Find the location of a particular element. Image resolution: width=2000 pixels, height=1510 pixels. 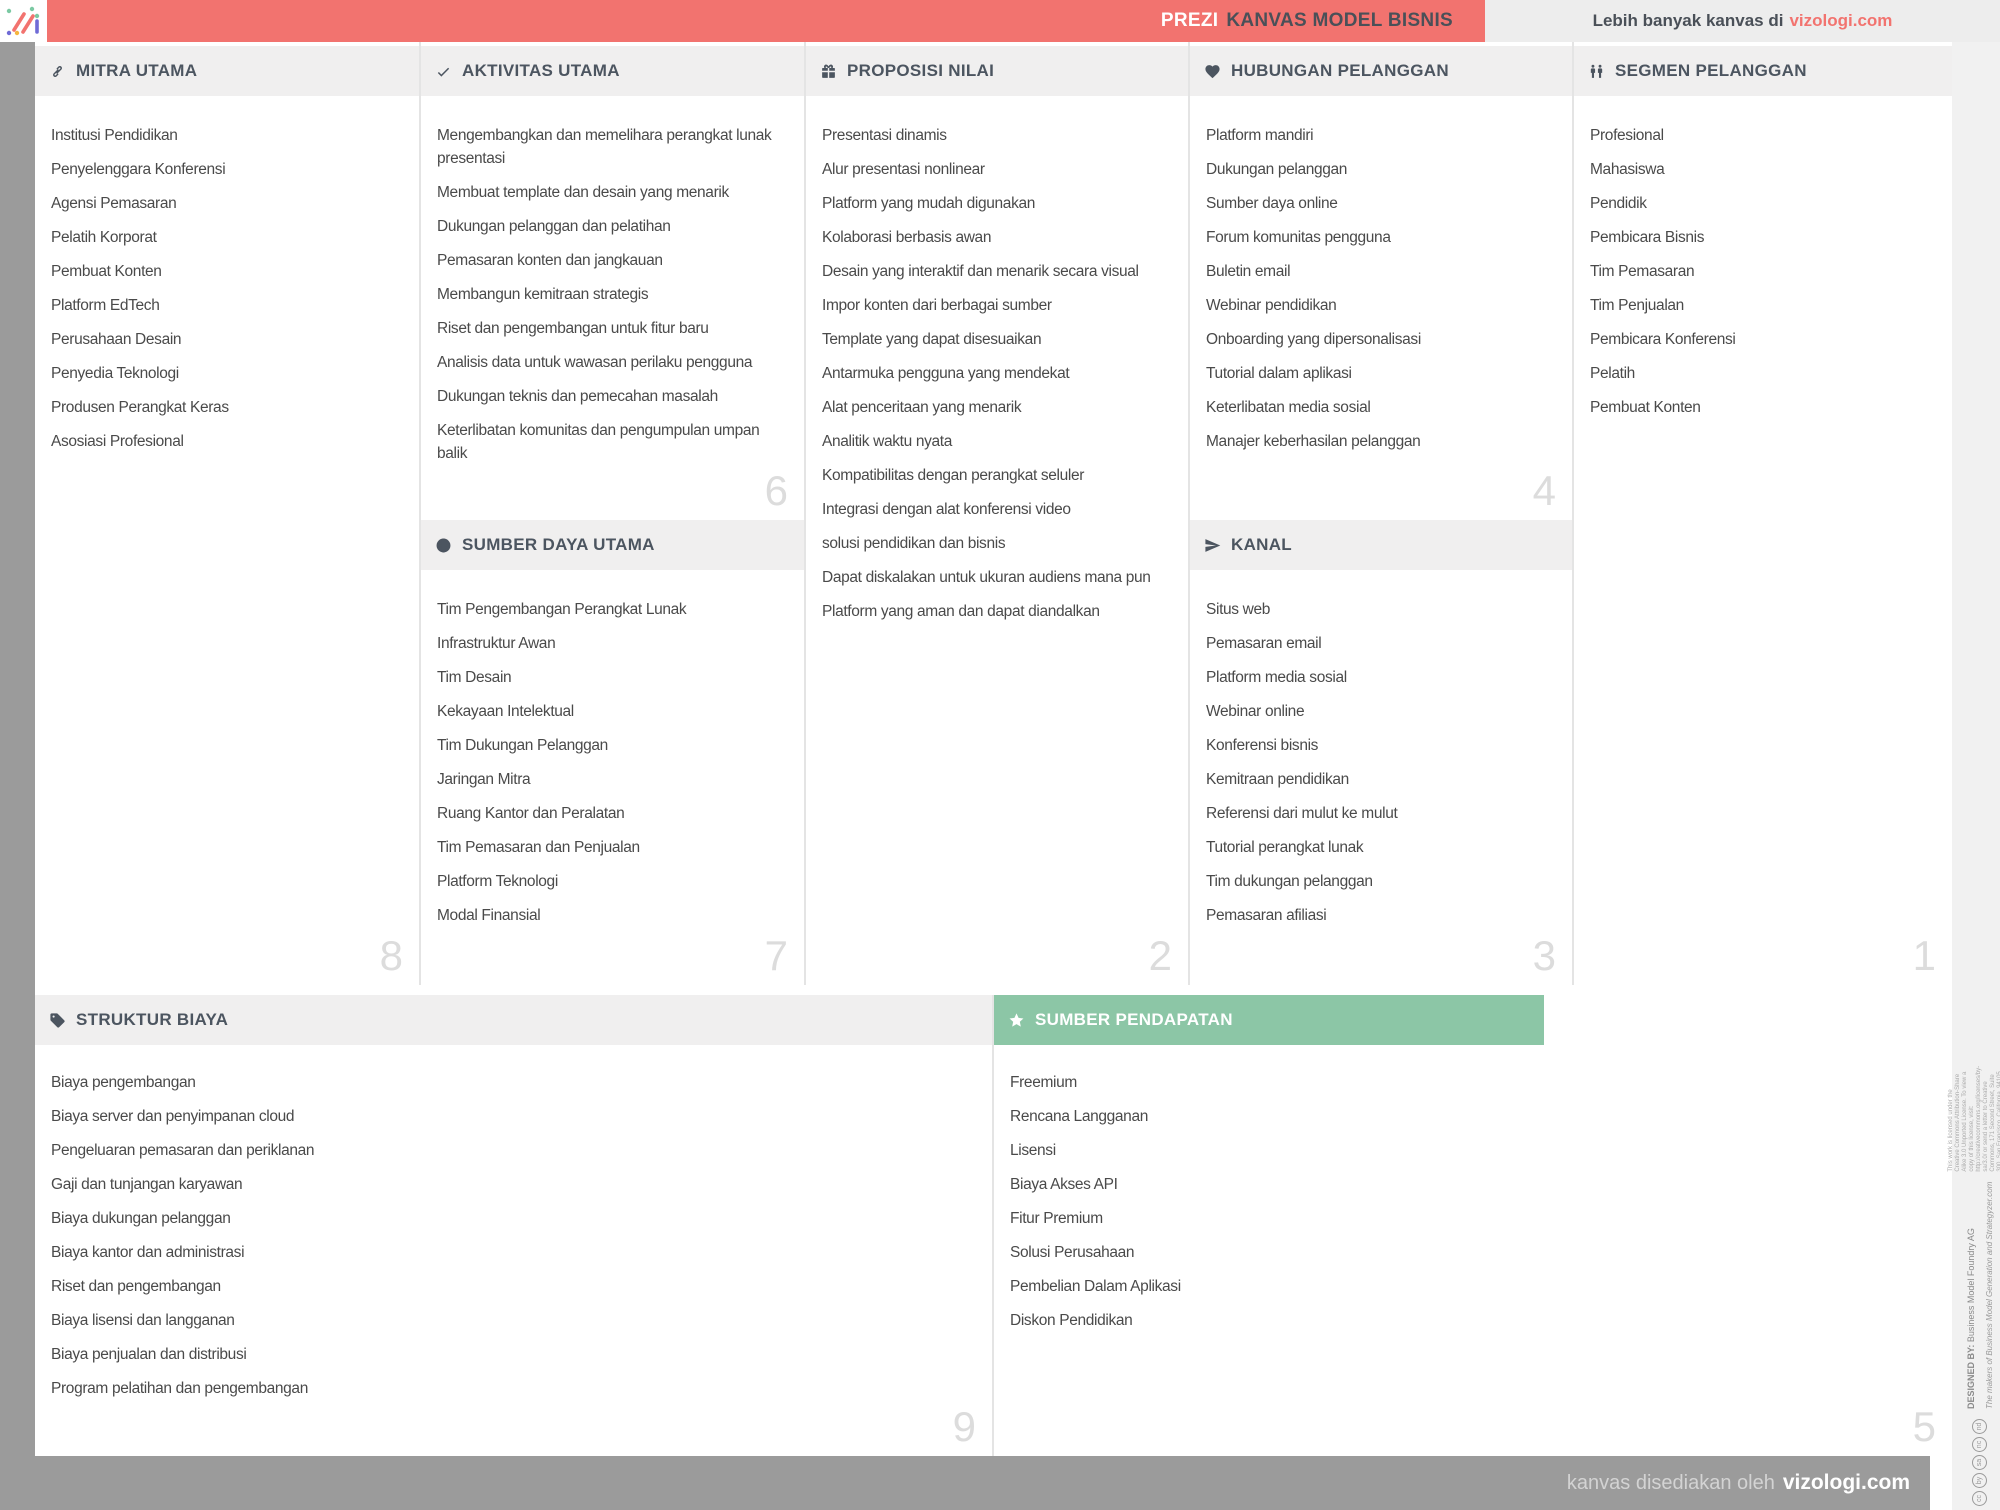

company-name: PREZI is located at coordinates (1189, 20).